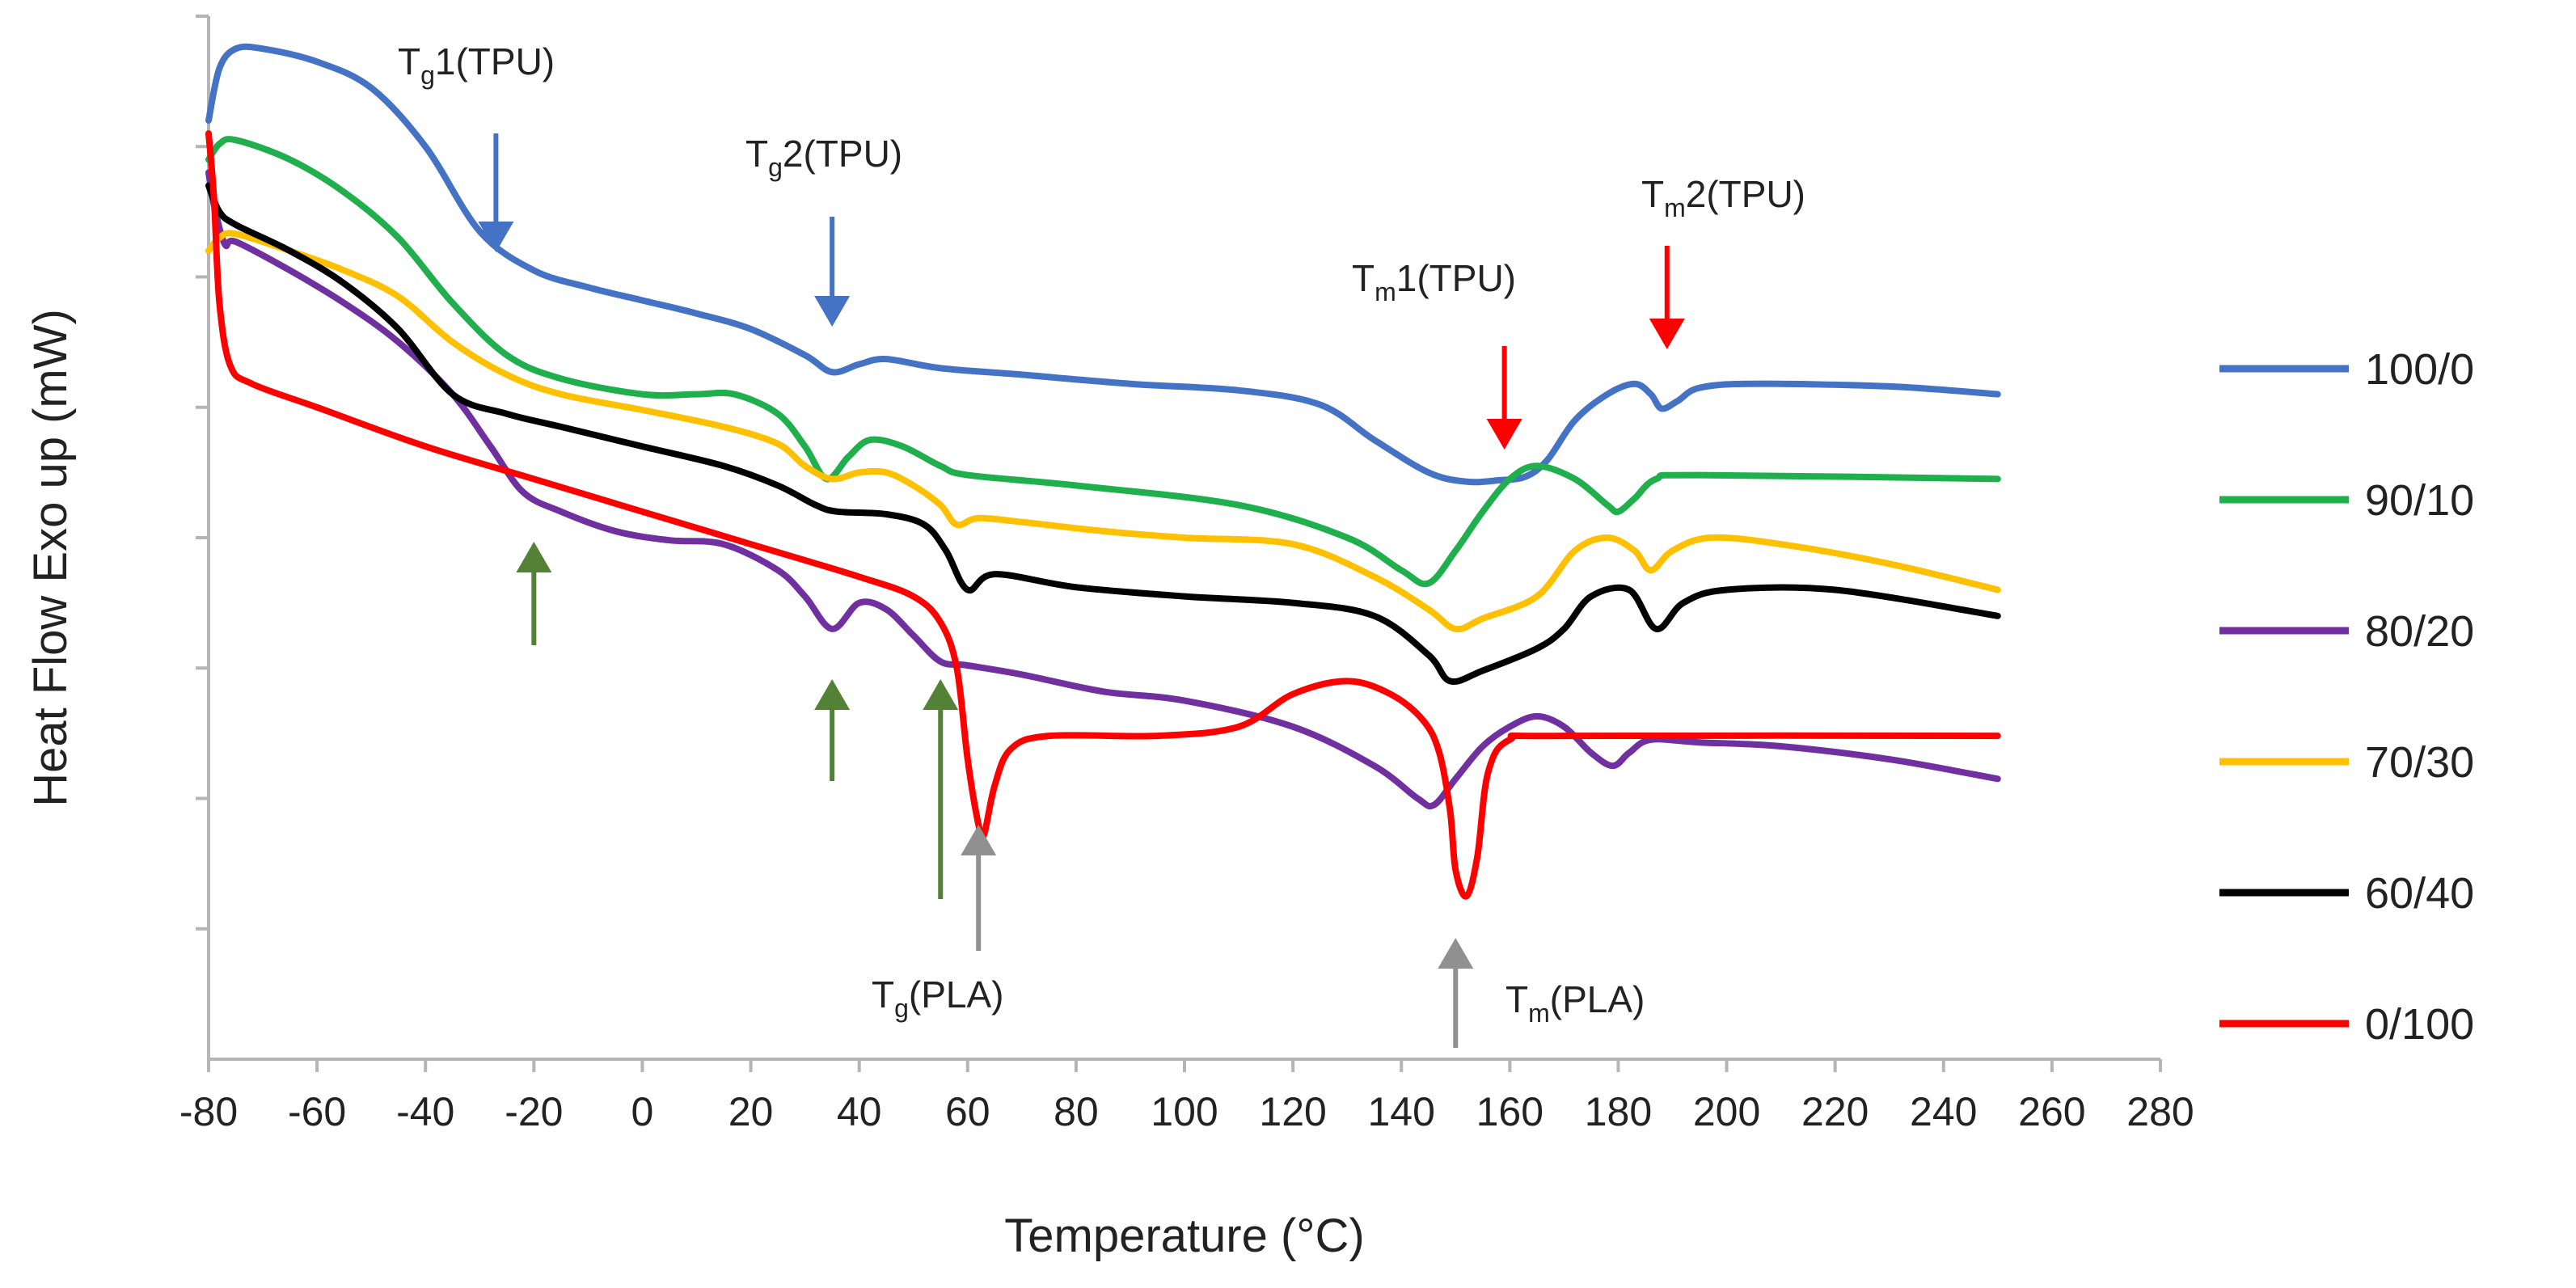 This screenshot has width=2576, height=1288. Describe the element at coordinates (1726, 1111) in the screenshot. I see `x-tick-label: 200` at that location.